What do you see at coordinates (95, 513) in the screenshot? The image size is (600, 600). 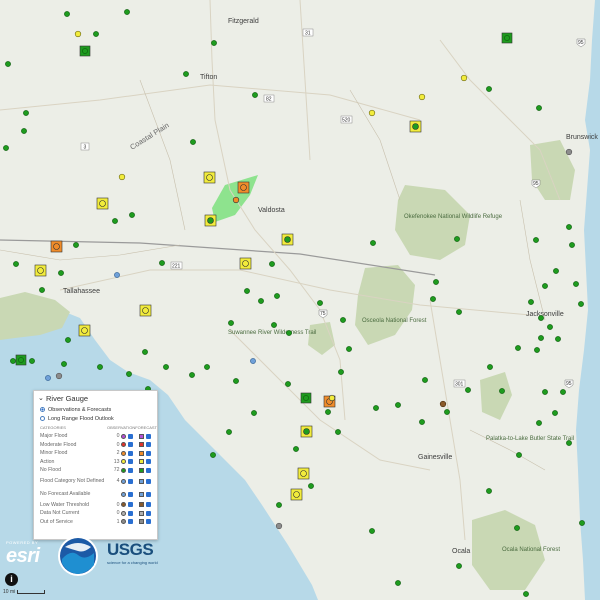 I see `legend-row: Data Not Current 0` at bounding box center [95, 513].